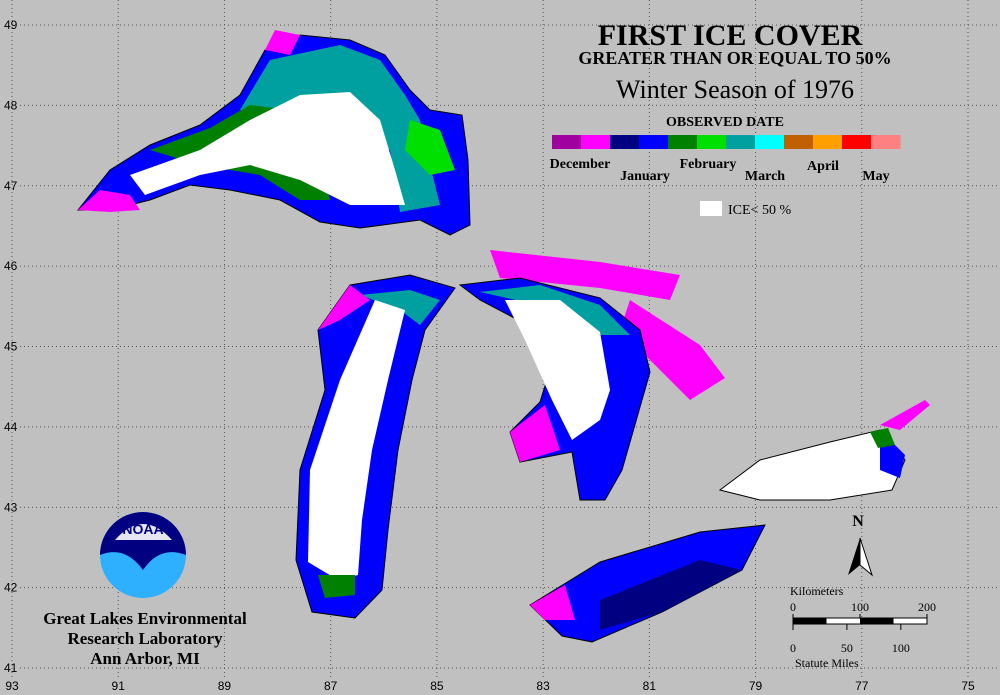 The image size is (1000, 695). Describe the element at coordinates (725, 122) in the screenshot. I see `legend-title: OBSERVED DATE` at that location.